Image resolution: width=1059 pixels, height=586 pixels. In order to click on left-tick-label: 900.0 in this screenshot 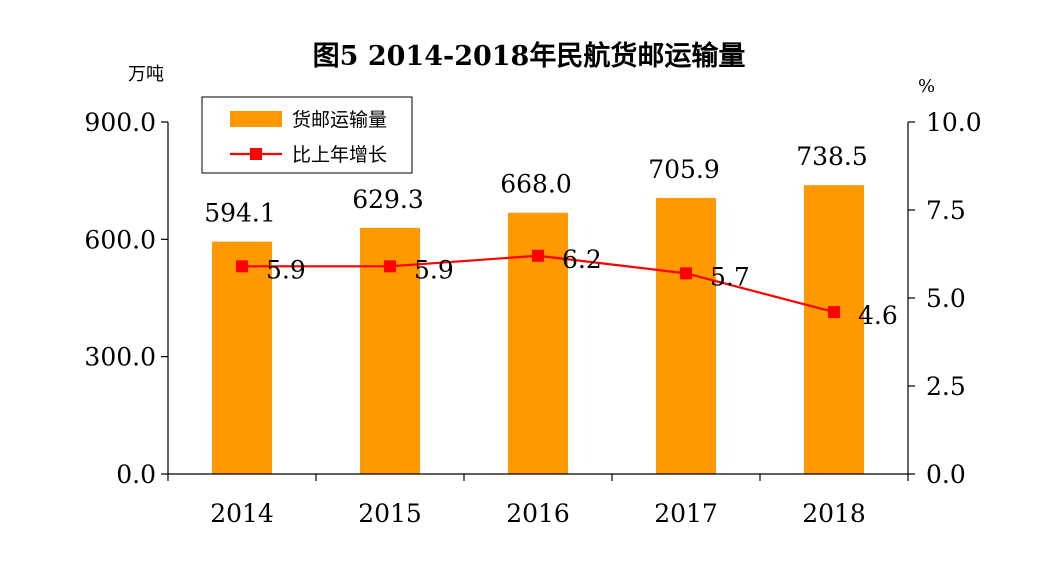, I will do `click(120, 122)`.